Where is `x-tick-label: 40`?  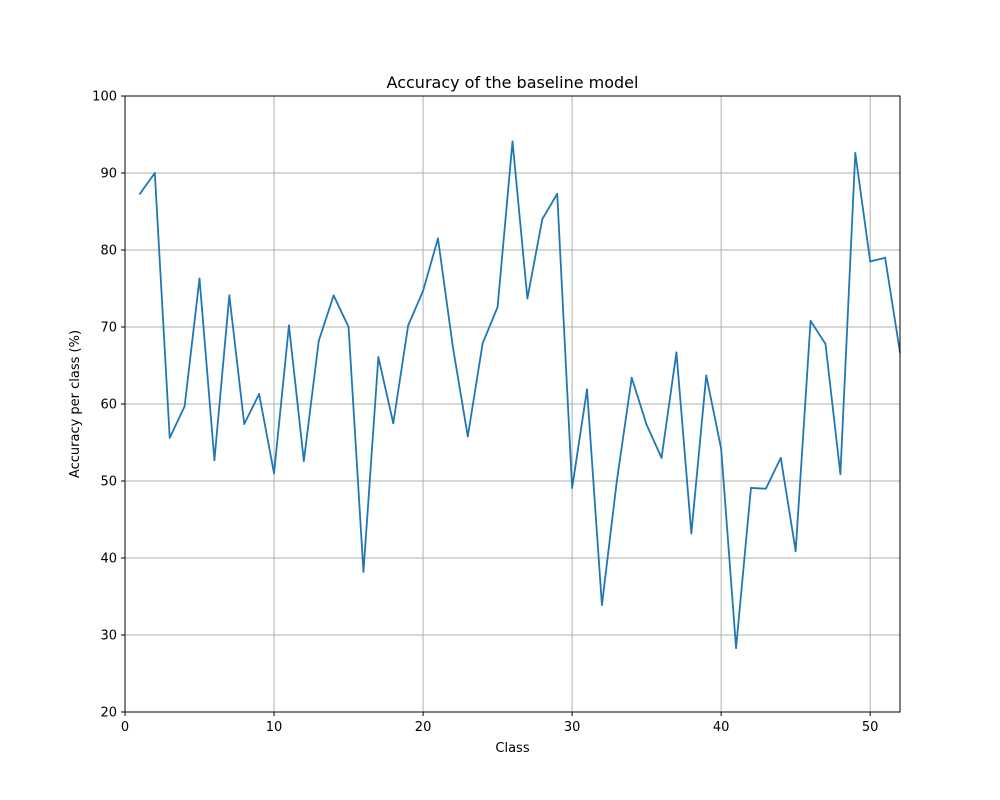 x-tick-label: 40 is located at coordinates (721, 727).